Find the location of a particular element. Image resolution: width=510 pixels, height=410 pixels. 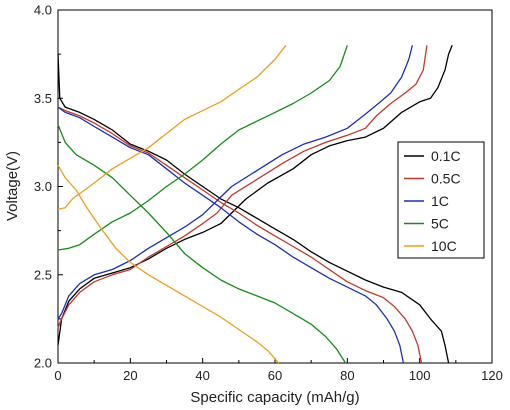

legend: 0.1C 0.5C 1C 5C 10C is located at coordinates (441, 200).